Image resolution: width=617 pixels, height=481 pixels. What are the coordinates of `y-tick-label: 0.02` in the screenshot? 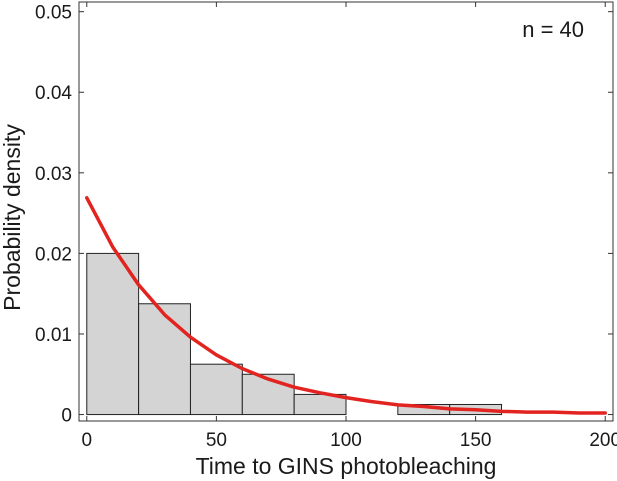 It's located at (53, 254).